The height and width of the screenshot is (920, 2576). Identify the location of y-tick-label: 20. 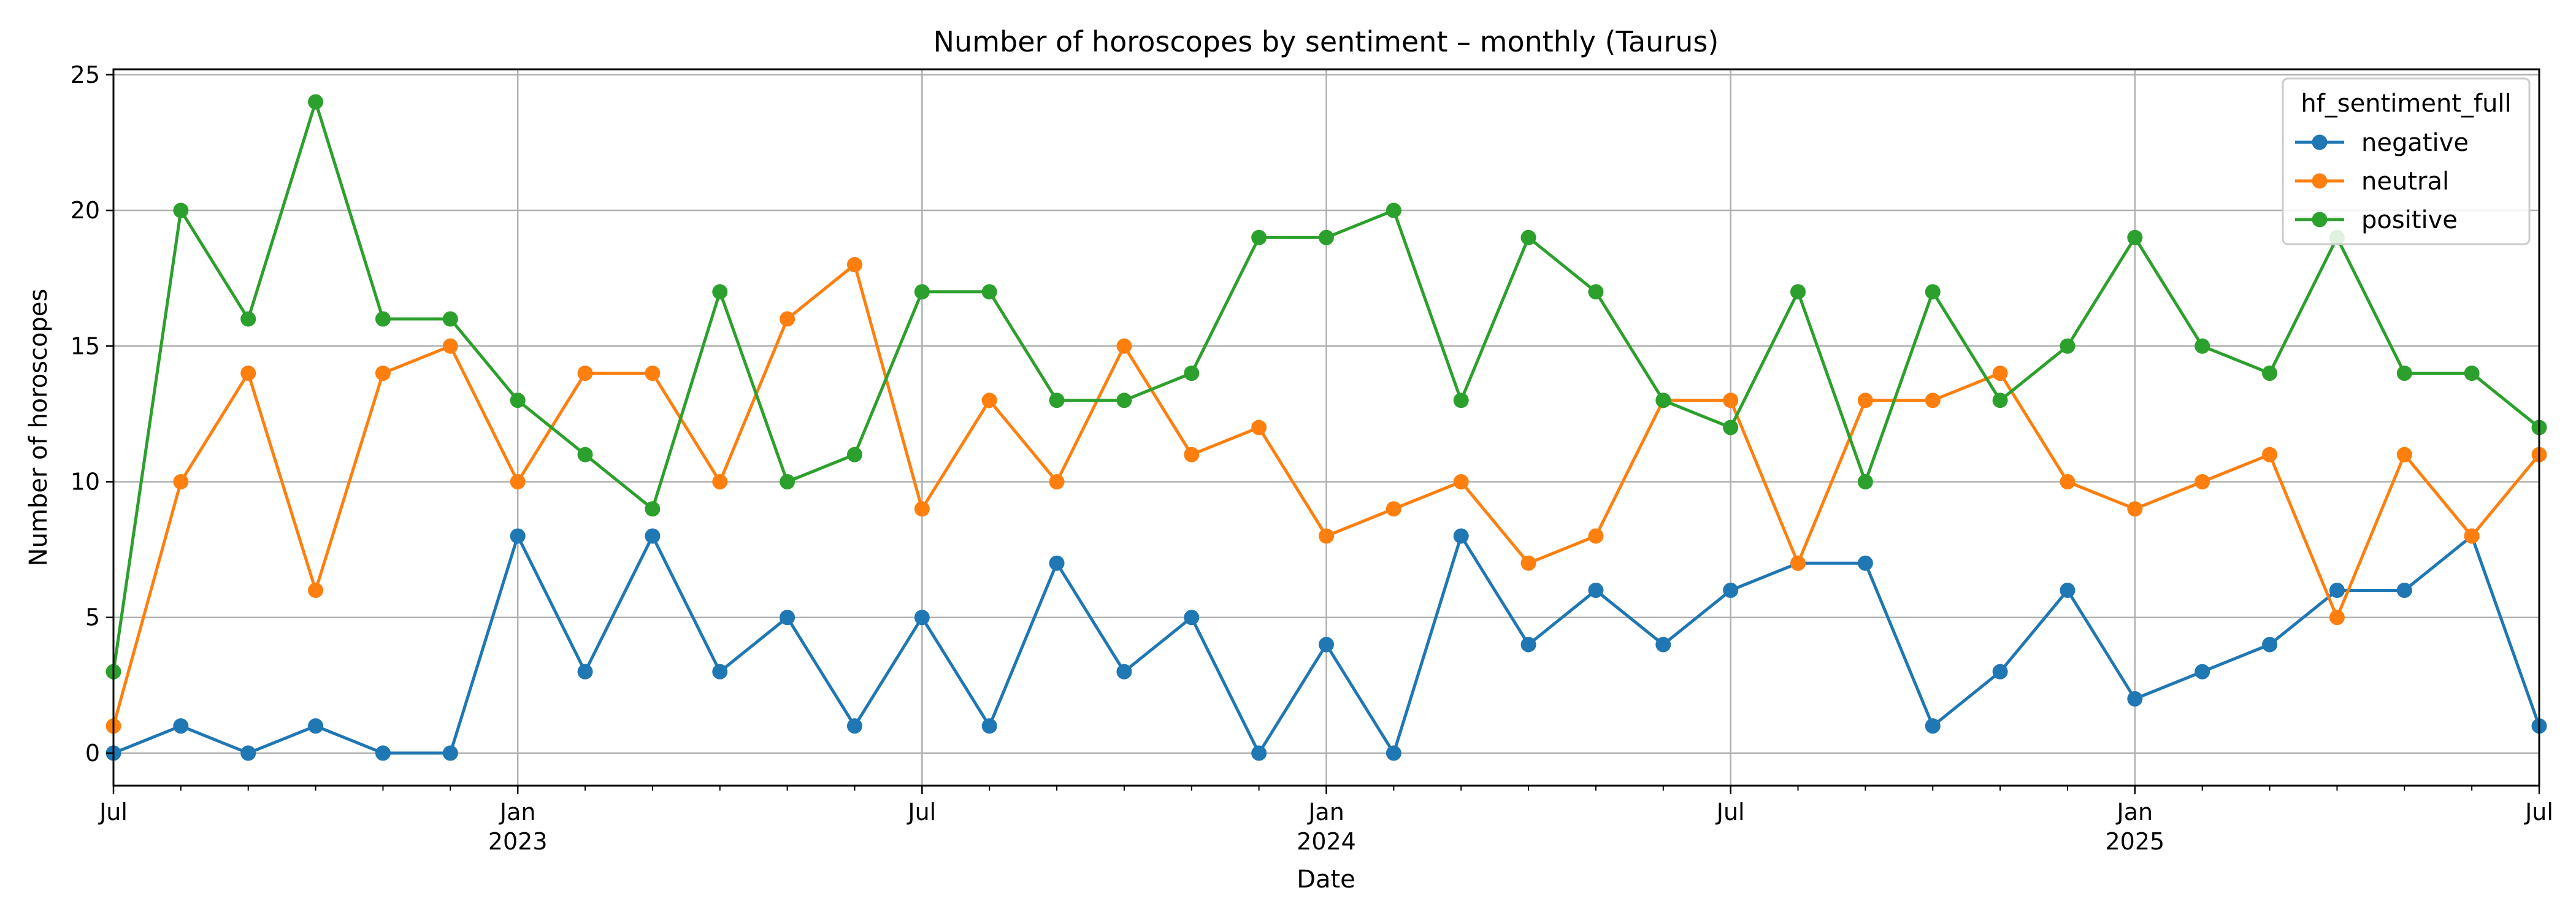
(85, 210).